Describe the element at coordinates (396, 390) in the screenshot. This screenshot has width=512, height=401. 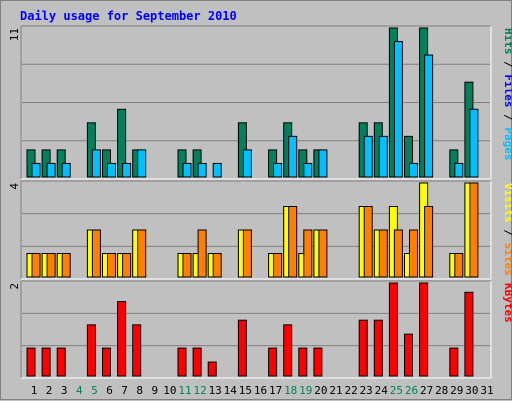
I see `x-tick-label: 25` at that location.